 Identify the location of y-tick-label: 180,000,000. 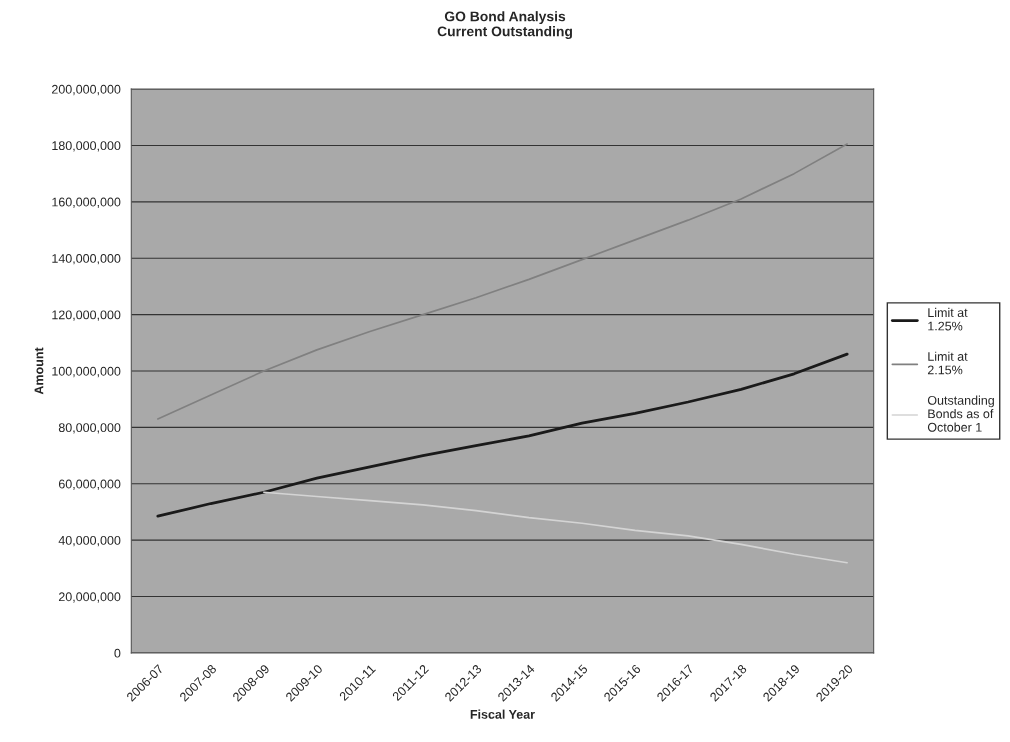
(86, 146).